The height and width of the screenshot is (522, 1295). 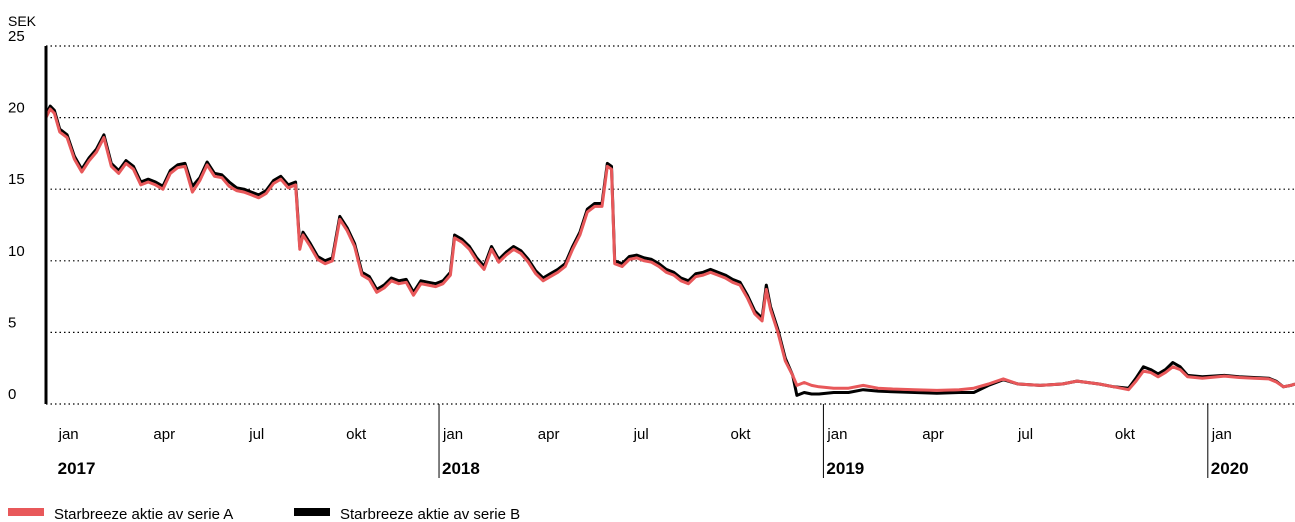 What do you see at coordinates (143, 514) in the screenshot?
I see `legend-label-series-a: Starbreeze aktie av serie A` at bounding box center [143, 514].